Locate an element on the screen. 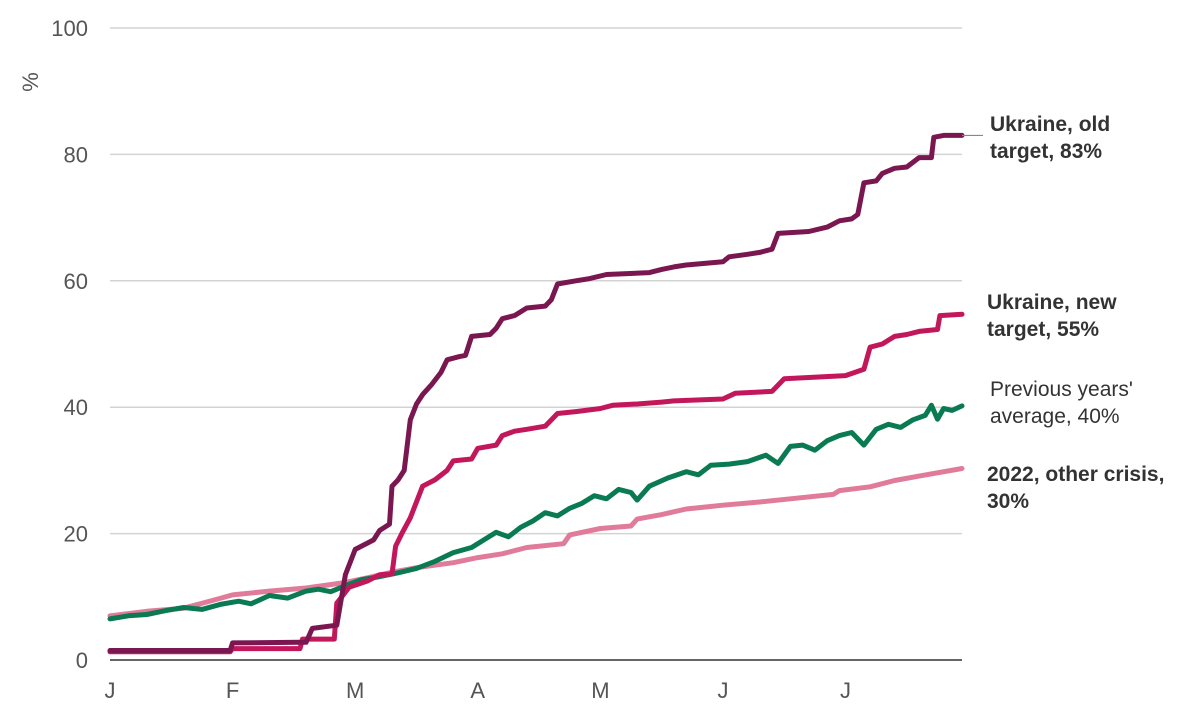  series-label-line: Ukraine, new is located at coordinates (1052, 302).